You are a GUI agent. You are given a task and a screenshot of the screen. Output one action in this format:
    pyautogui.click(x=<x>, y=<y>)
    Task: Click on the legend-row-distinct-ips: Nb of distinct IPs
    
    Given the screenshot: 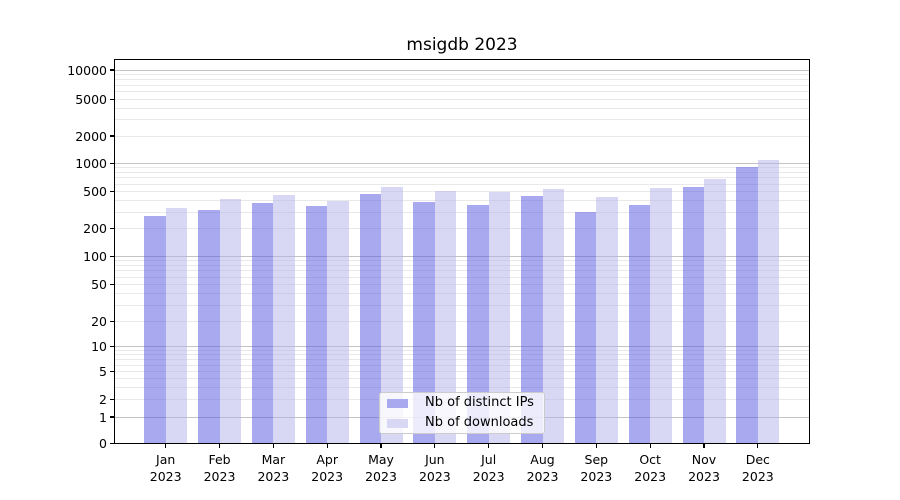 What is the action you would take?
    pyautogui.click(x=462, y=403)
    